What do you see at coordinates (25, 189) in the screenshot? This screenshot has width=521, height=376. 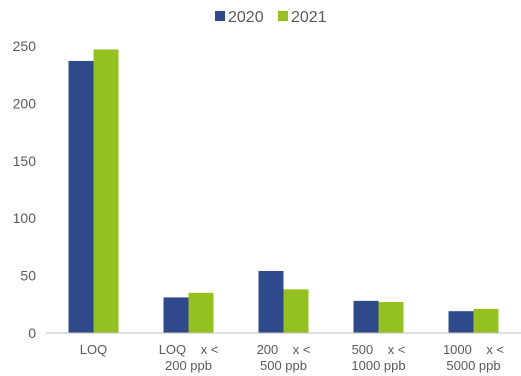 I see `y-axis-ticks: 0 50 100 150 200 250` at bounding box center [25, 189].